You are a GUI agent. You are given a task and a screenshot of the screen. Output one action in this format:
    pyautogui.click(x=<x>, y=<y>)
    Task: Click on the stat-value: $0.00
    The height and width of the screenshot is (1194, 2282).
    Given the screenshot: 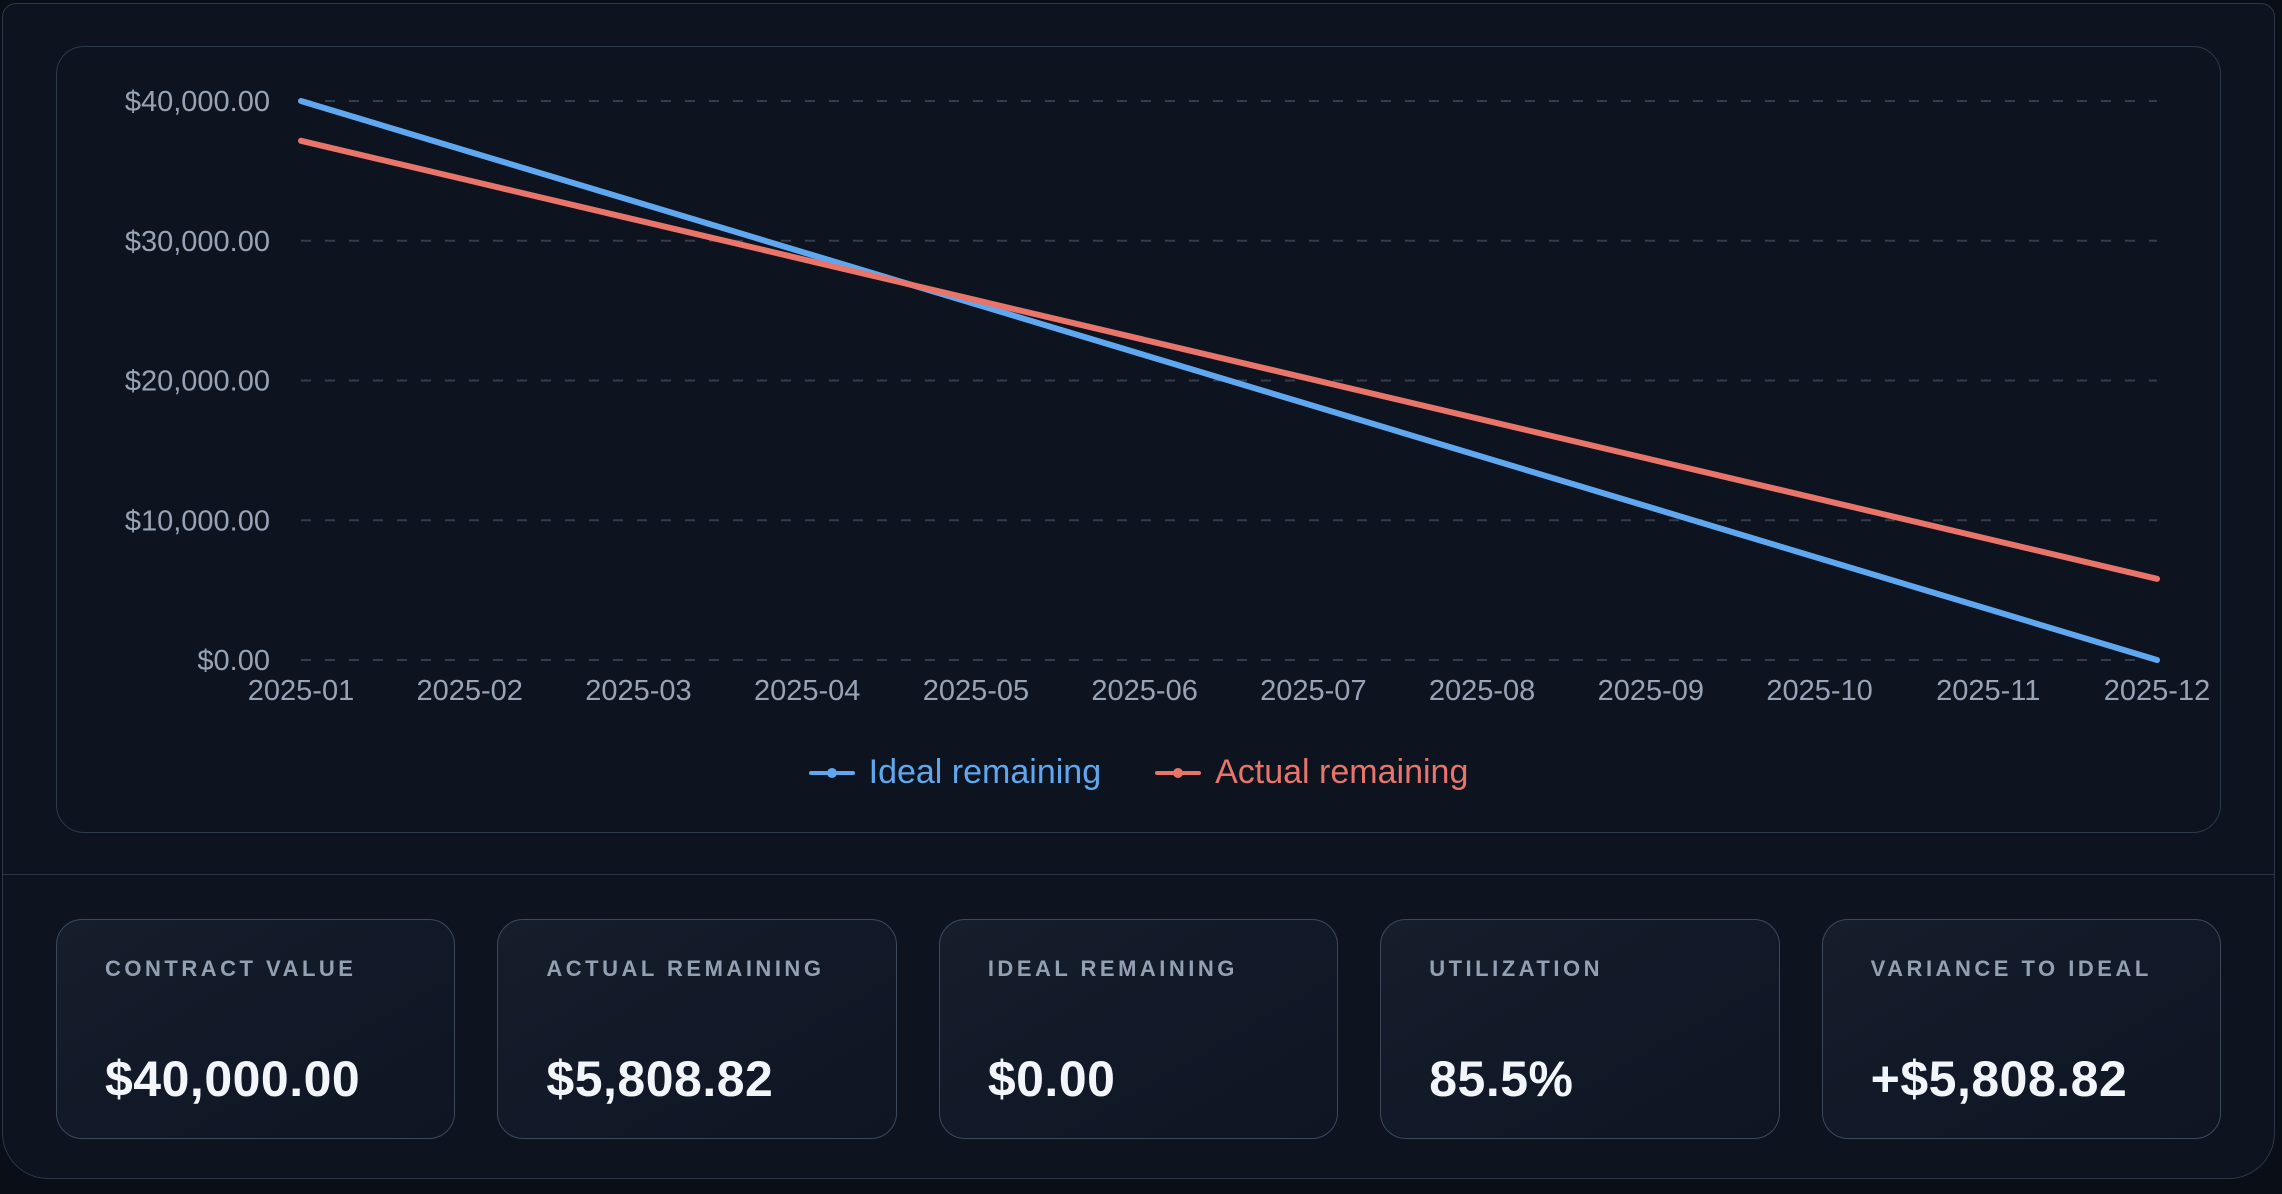 What is the action you would take?
    pyautogui.click(x=1051, y=1079)
    